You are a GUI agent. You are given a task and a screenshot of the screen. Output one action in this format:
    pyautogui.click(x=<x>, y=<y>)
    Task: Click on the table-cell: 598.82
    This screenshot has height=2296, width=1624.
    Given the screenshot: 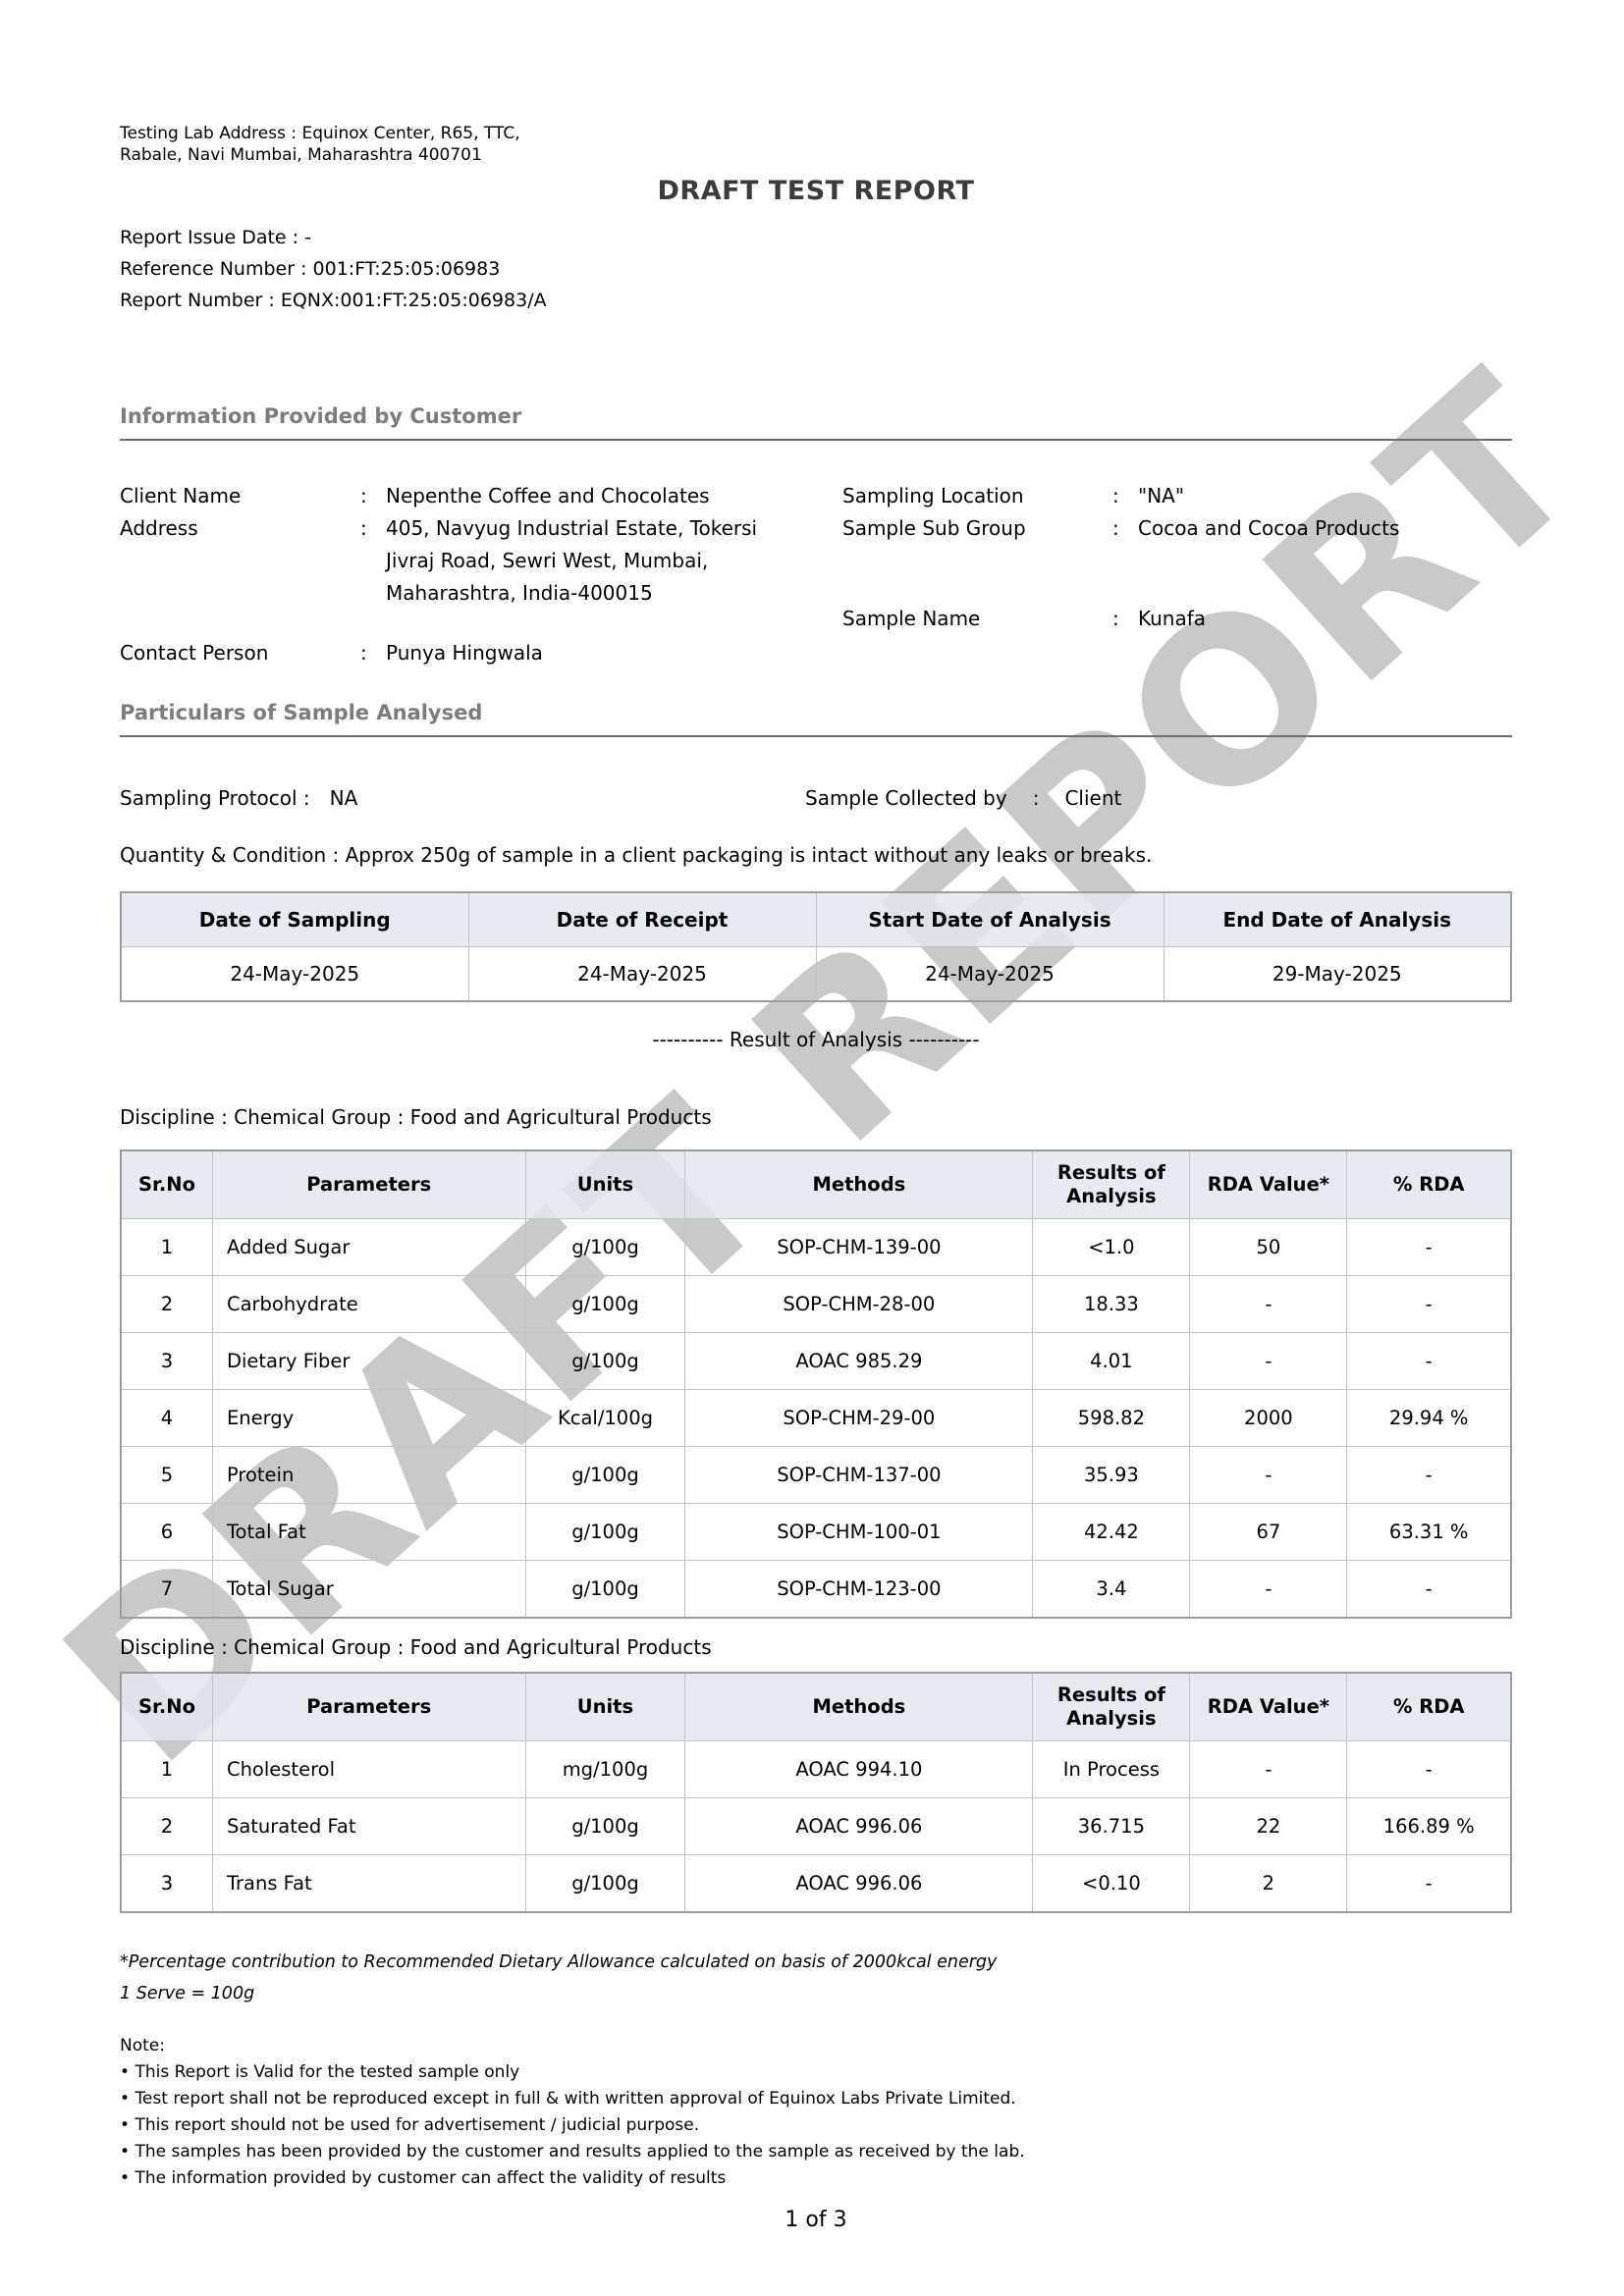 What is the action you would take?
    pyautogui.click(x=1111, y=1418)
    